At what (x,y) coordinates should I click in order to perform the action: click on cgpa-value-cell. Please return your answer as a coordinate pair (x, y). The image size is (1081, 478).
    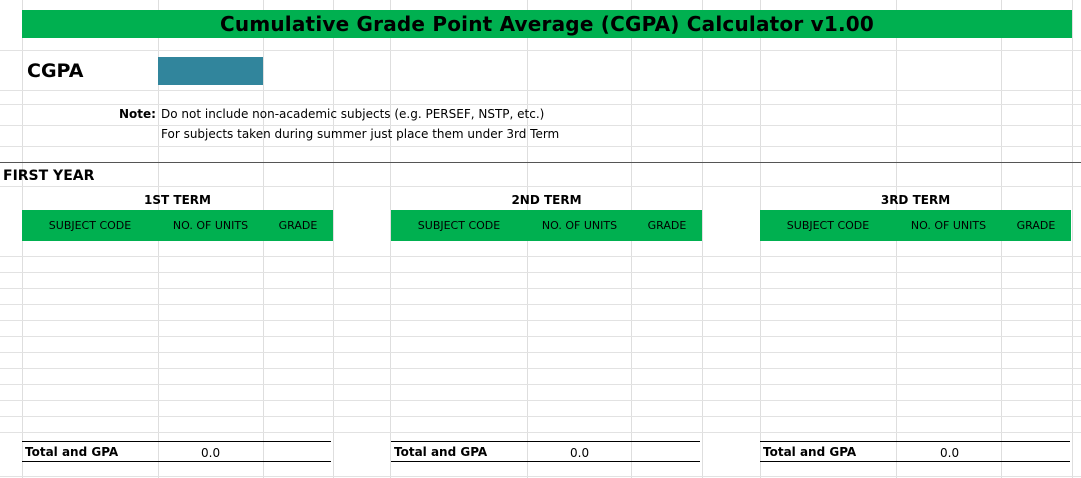
    Looking at the image, I should click on (210, 71).